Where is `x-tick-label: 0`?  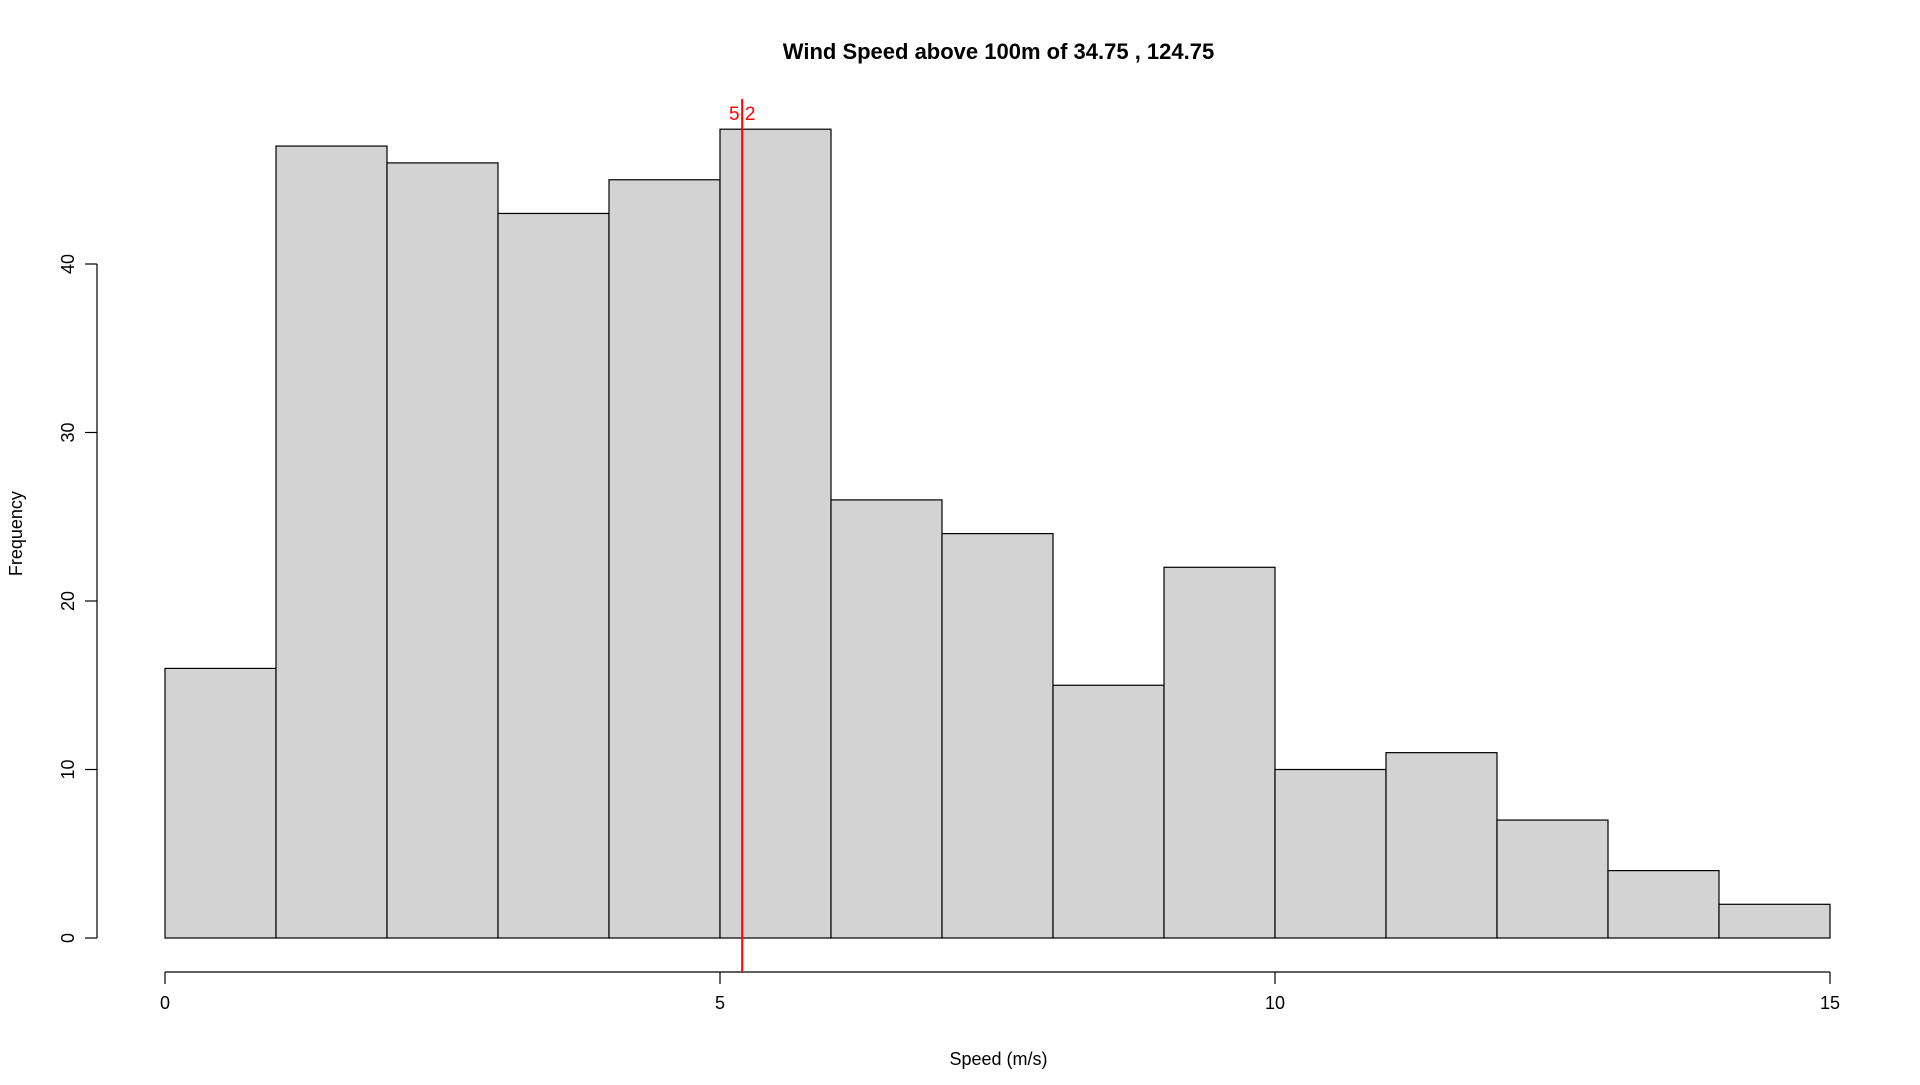
x-tick-label: 0 is located at coordinates (165, 1003).